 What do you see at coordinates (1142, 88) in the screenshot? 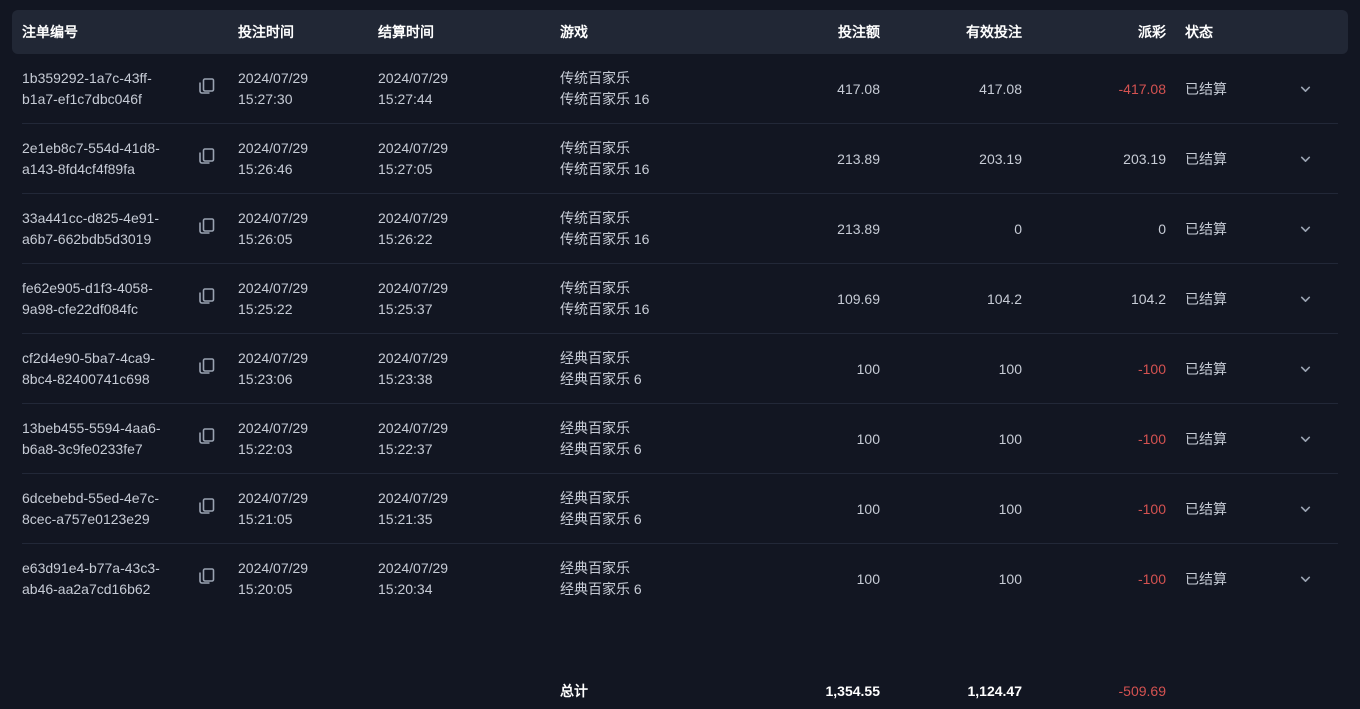
I see `payout-cell: -417.08` at bounding box center [1142, 88].